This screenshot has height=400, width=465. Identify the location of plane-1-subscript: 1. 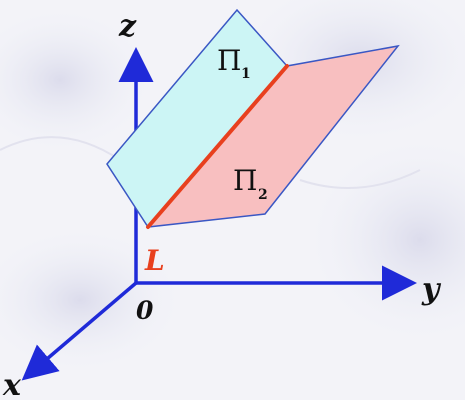
(246, 74).